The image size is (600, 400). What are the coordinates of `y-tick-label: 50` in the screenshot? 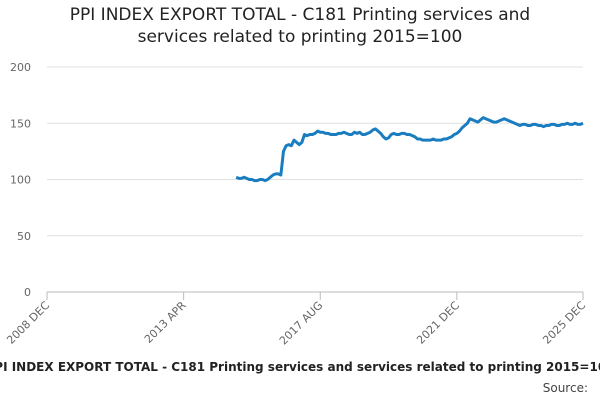 It's located at (24, 236).